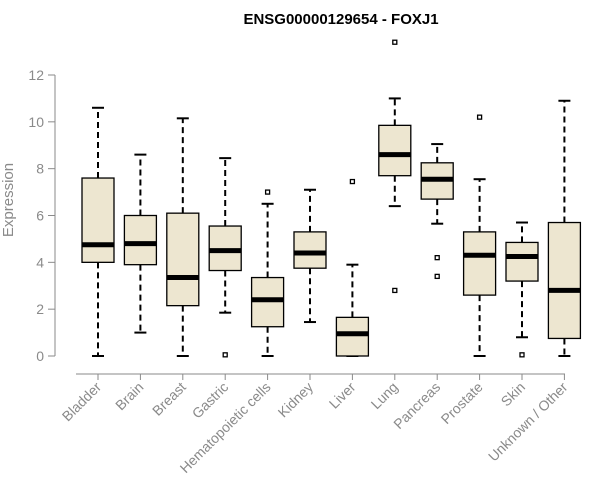 The width and height of the screenshot is (600, 500). I want to click on x-tick-label: Breast, so click(169, 399).